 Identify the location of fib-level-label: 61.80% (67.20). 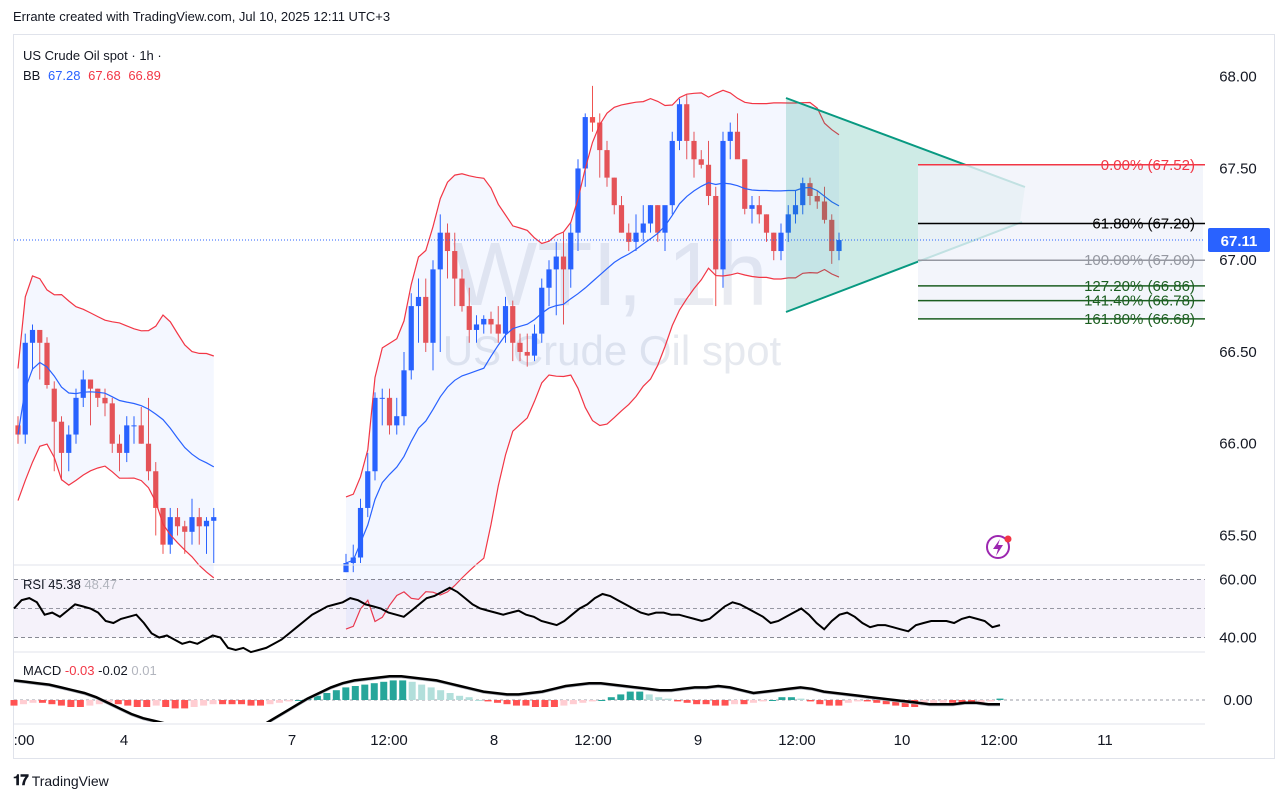
(1143, 224).